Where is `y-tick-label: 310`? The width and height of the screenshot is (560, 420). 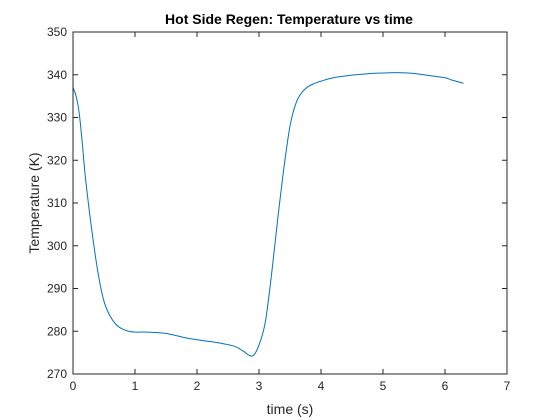 y-tick-label: 310 is located at coordinates (57, 203).